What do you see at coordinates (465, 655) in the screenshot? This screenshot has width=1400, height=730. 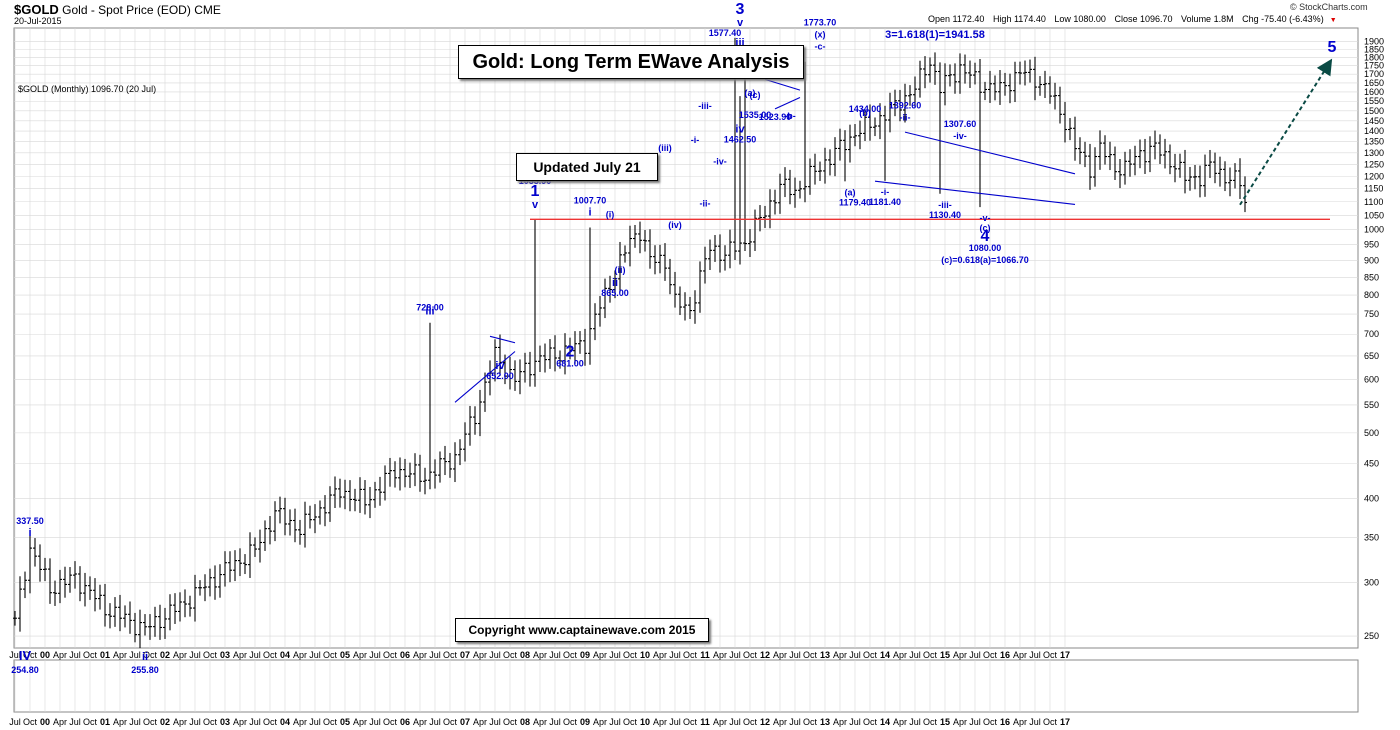 I see `x-tick-label: 07` at bounding box center [465, 655].